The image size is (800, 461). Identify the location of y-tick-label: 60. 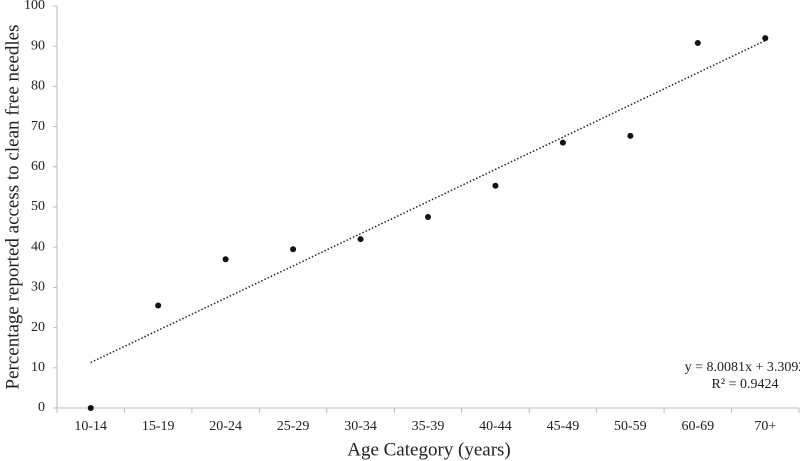
(38, 166).